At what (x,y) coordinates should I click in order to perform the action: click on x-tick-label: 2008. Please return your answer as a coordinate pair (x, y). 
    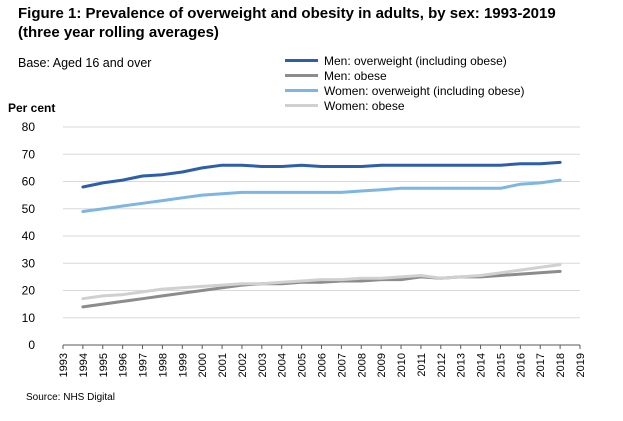
    Looking at the image, I should click on (362, 365).